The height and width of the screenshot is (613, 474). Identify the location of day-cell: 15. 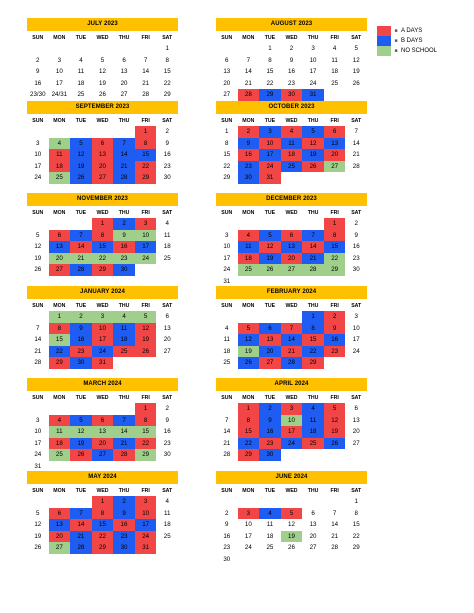
(167, 71).